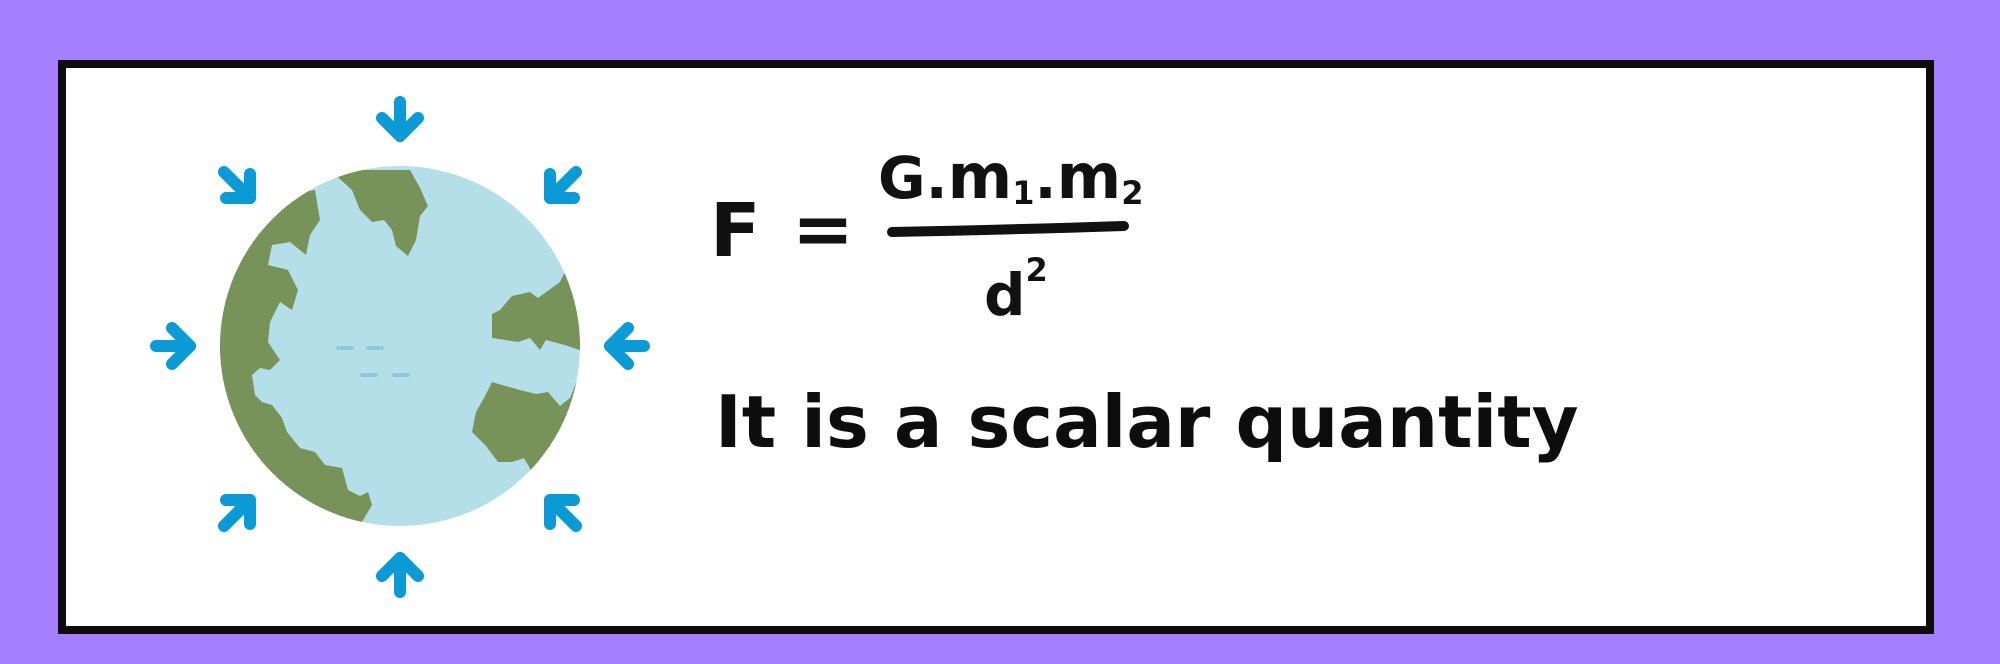  What do you see at coordinates (980, 176) in the screenshot?
I see `symbol-m1: m` at bounding box center [980, 176].